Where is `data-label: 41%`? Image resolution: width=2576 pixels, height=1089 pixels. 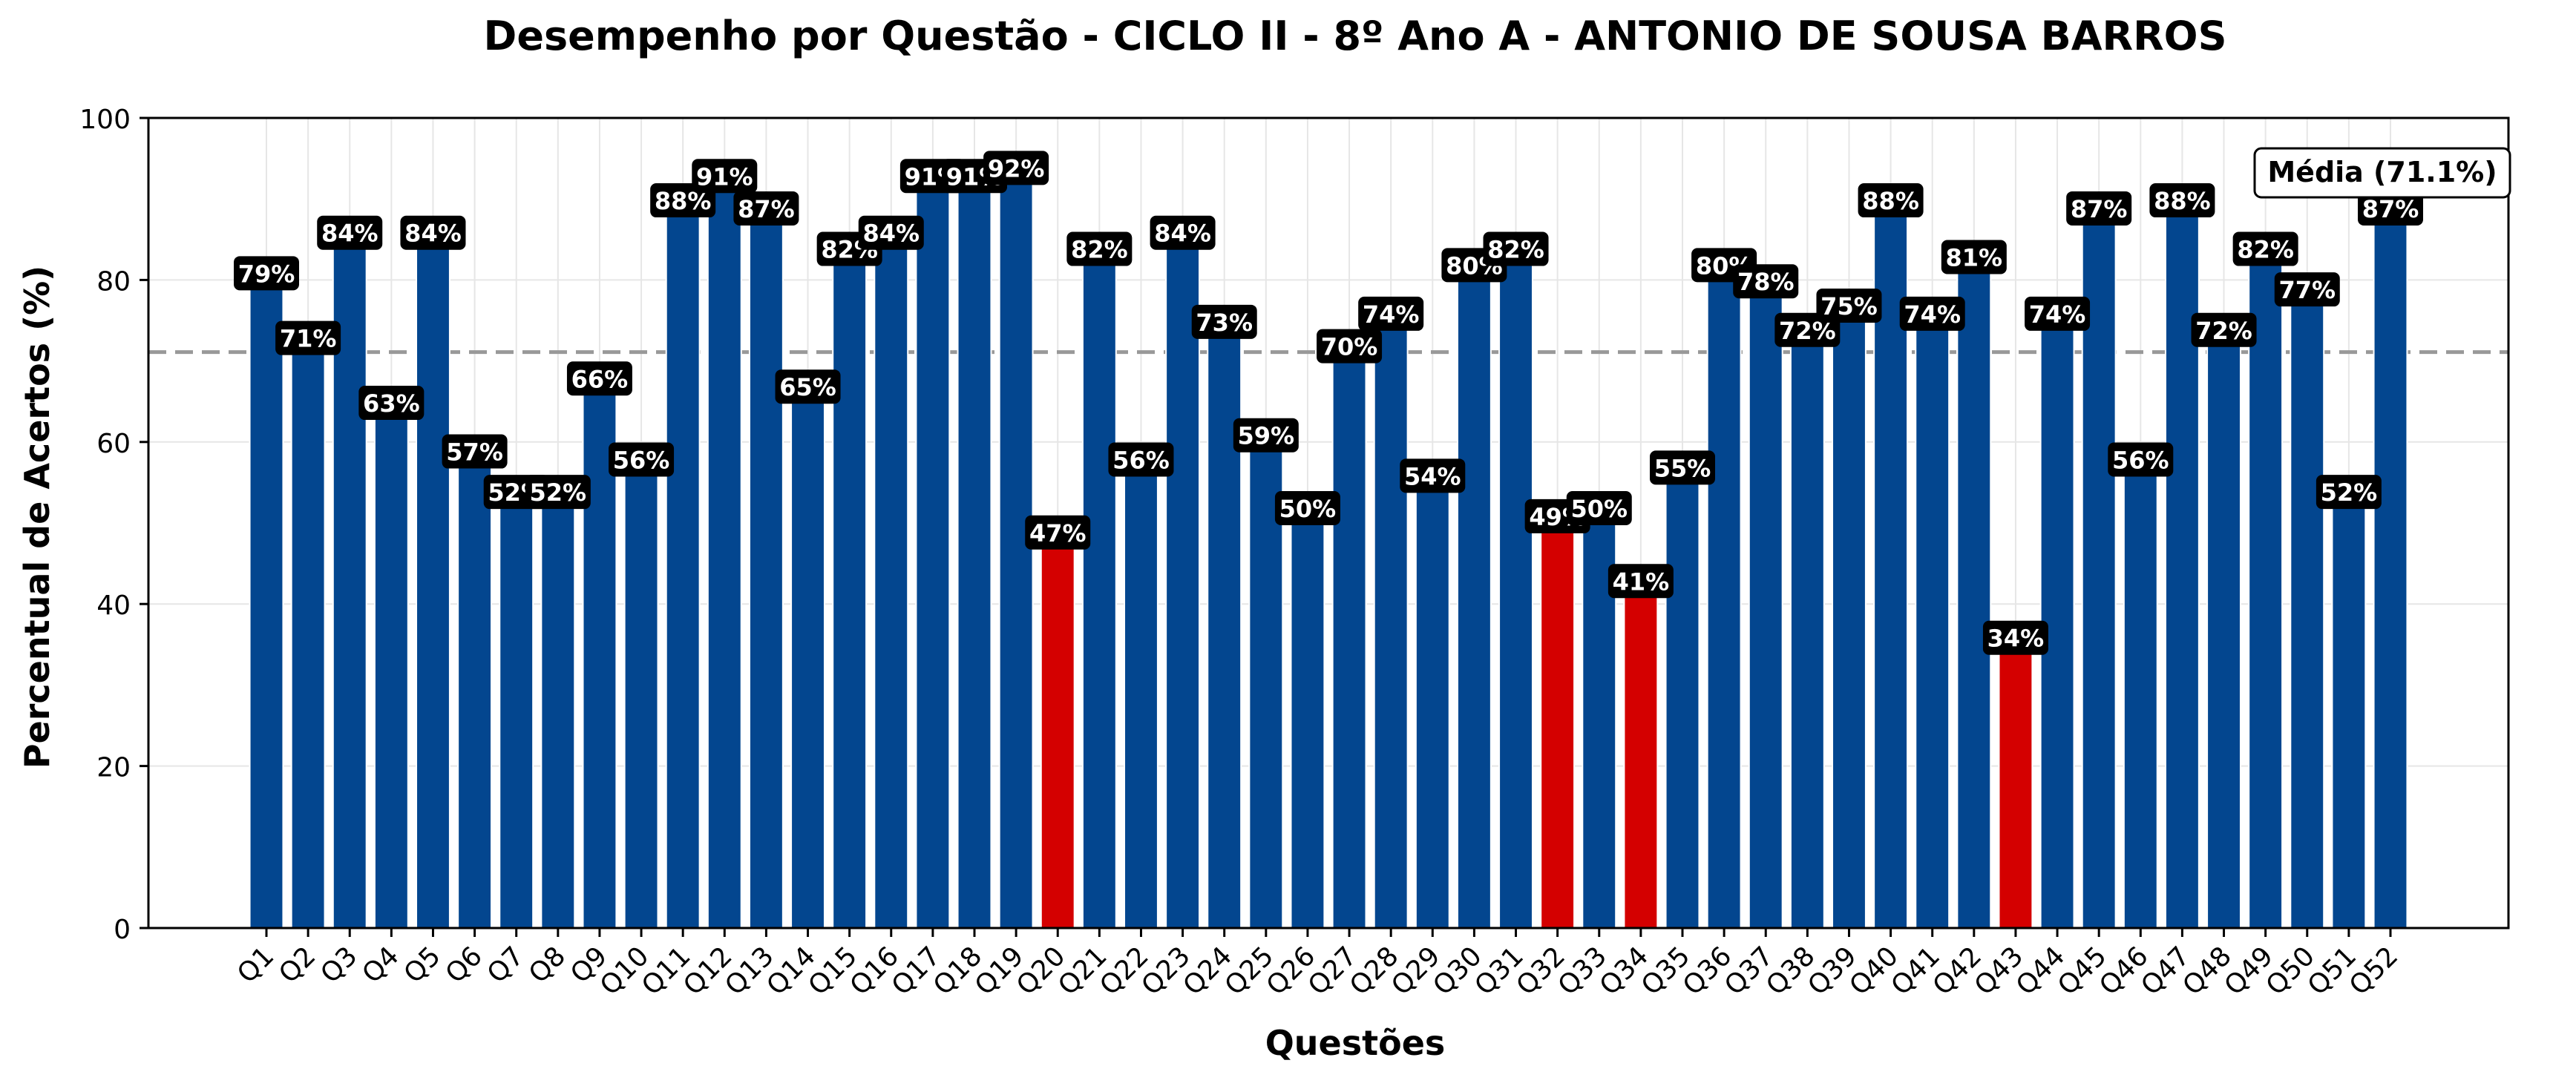 data-label: 41% is located at coordinates (1641, 581).